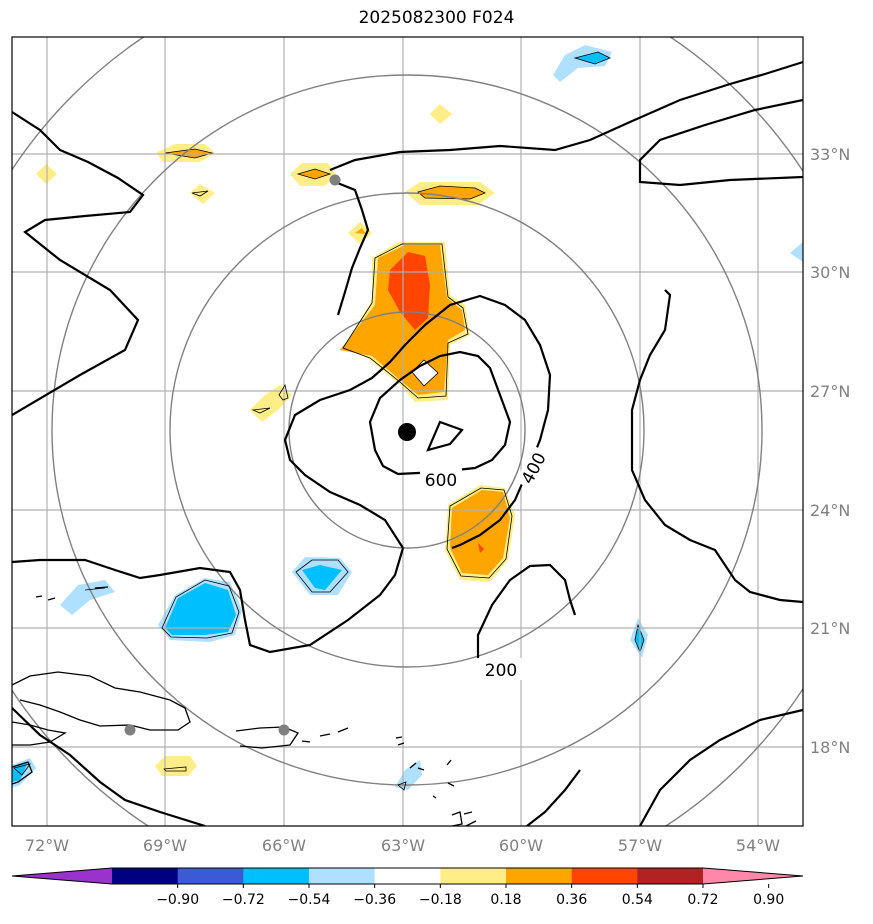 Image resolution: width=873 pixels, height=924 pixels. Describe the element at coordinates (47, 845) in the screenshot. I see `lon-tick-label: 72°W` at that location.